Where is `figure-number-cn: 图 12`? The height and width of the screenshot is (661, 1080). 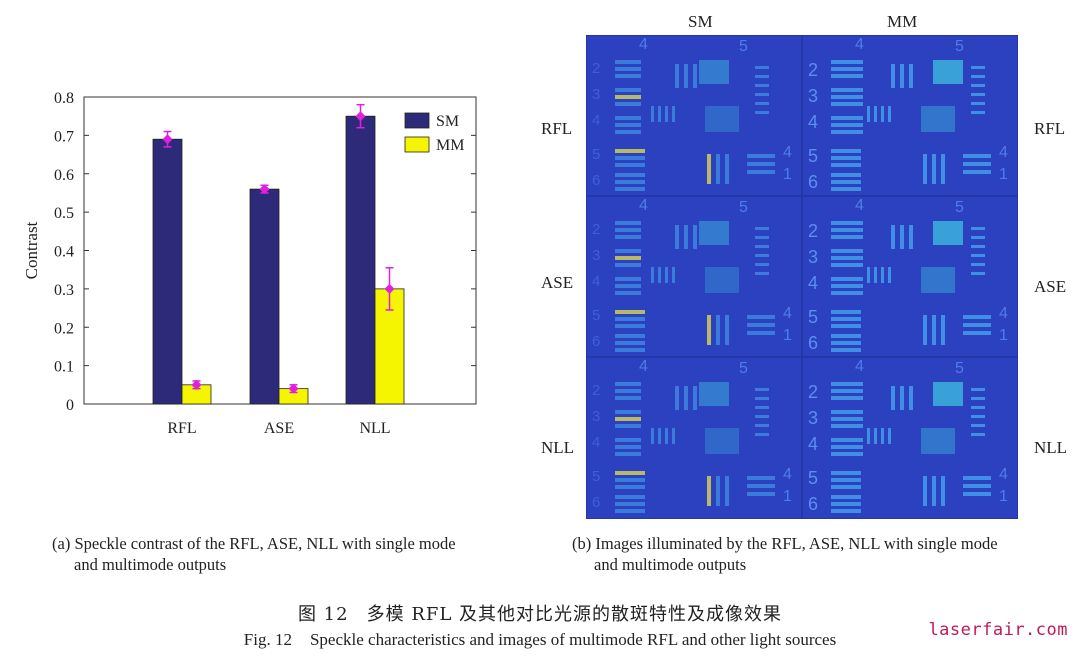
figure-number-cn: 图 12 is located at coordinates (323, 614).